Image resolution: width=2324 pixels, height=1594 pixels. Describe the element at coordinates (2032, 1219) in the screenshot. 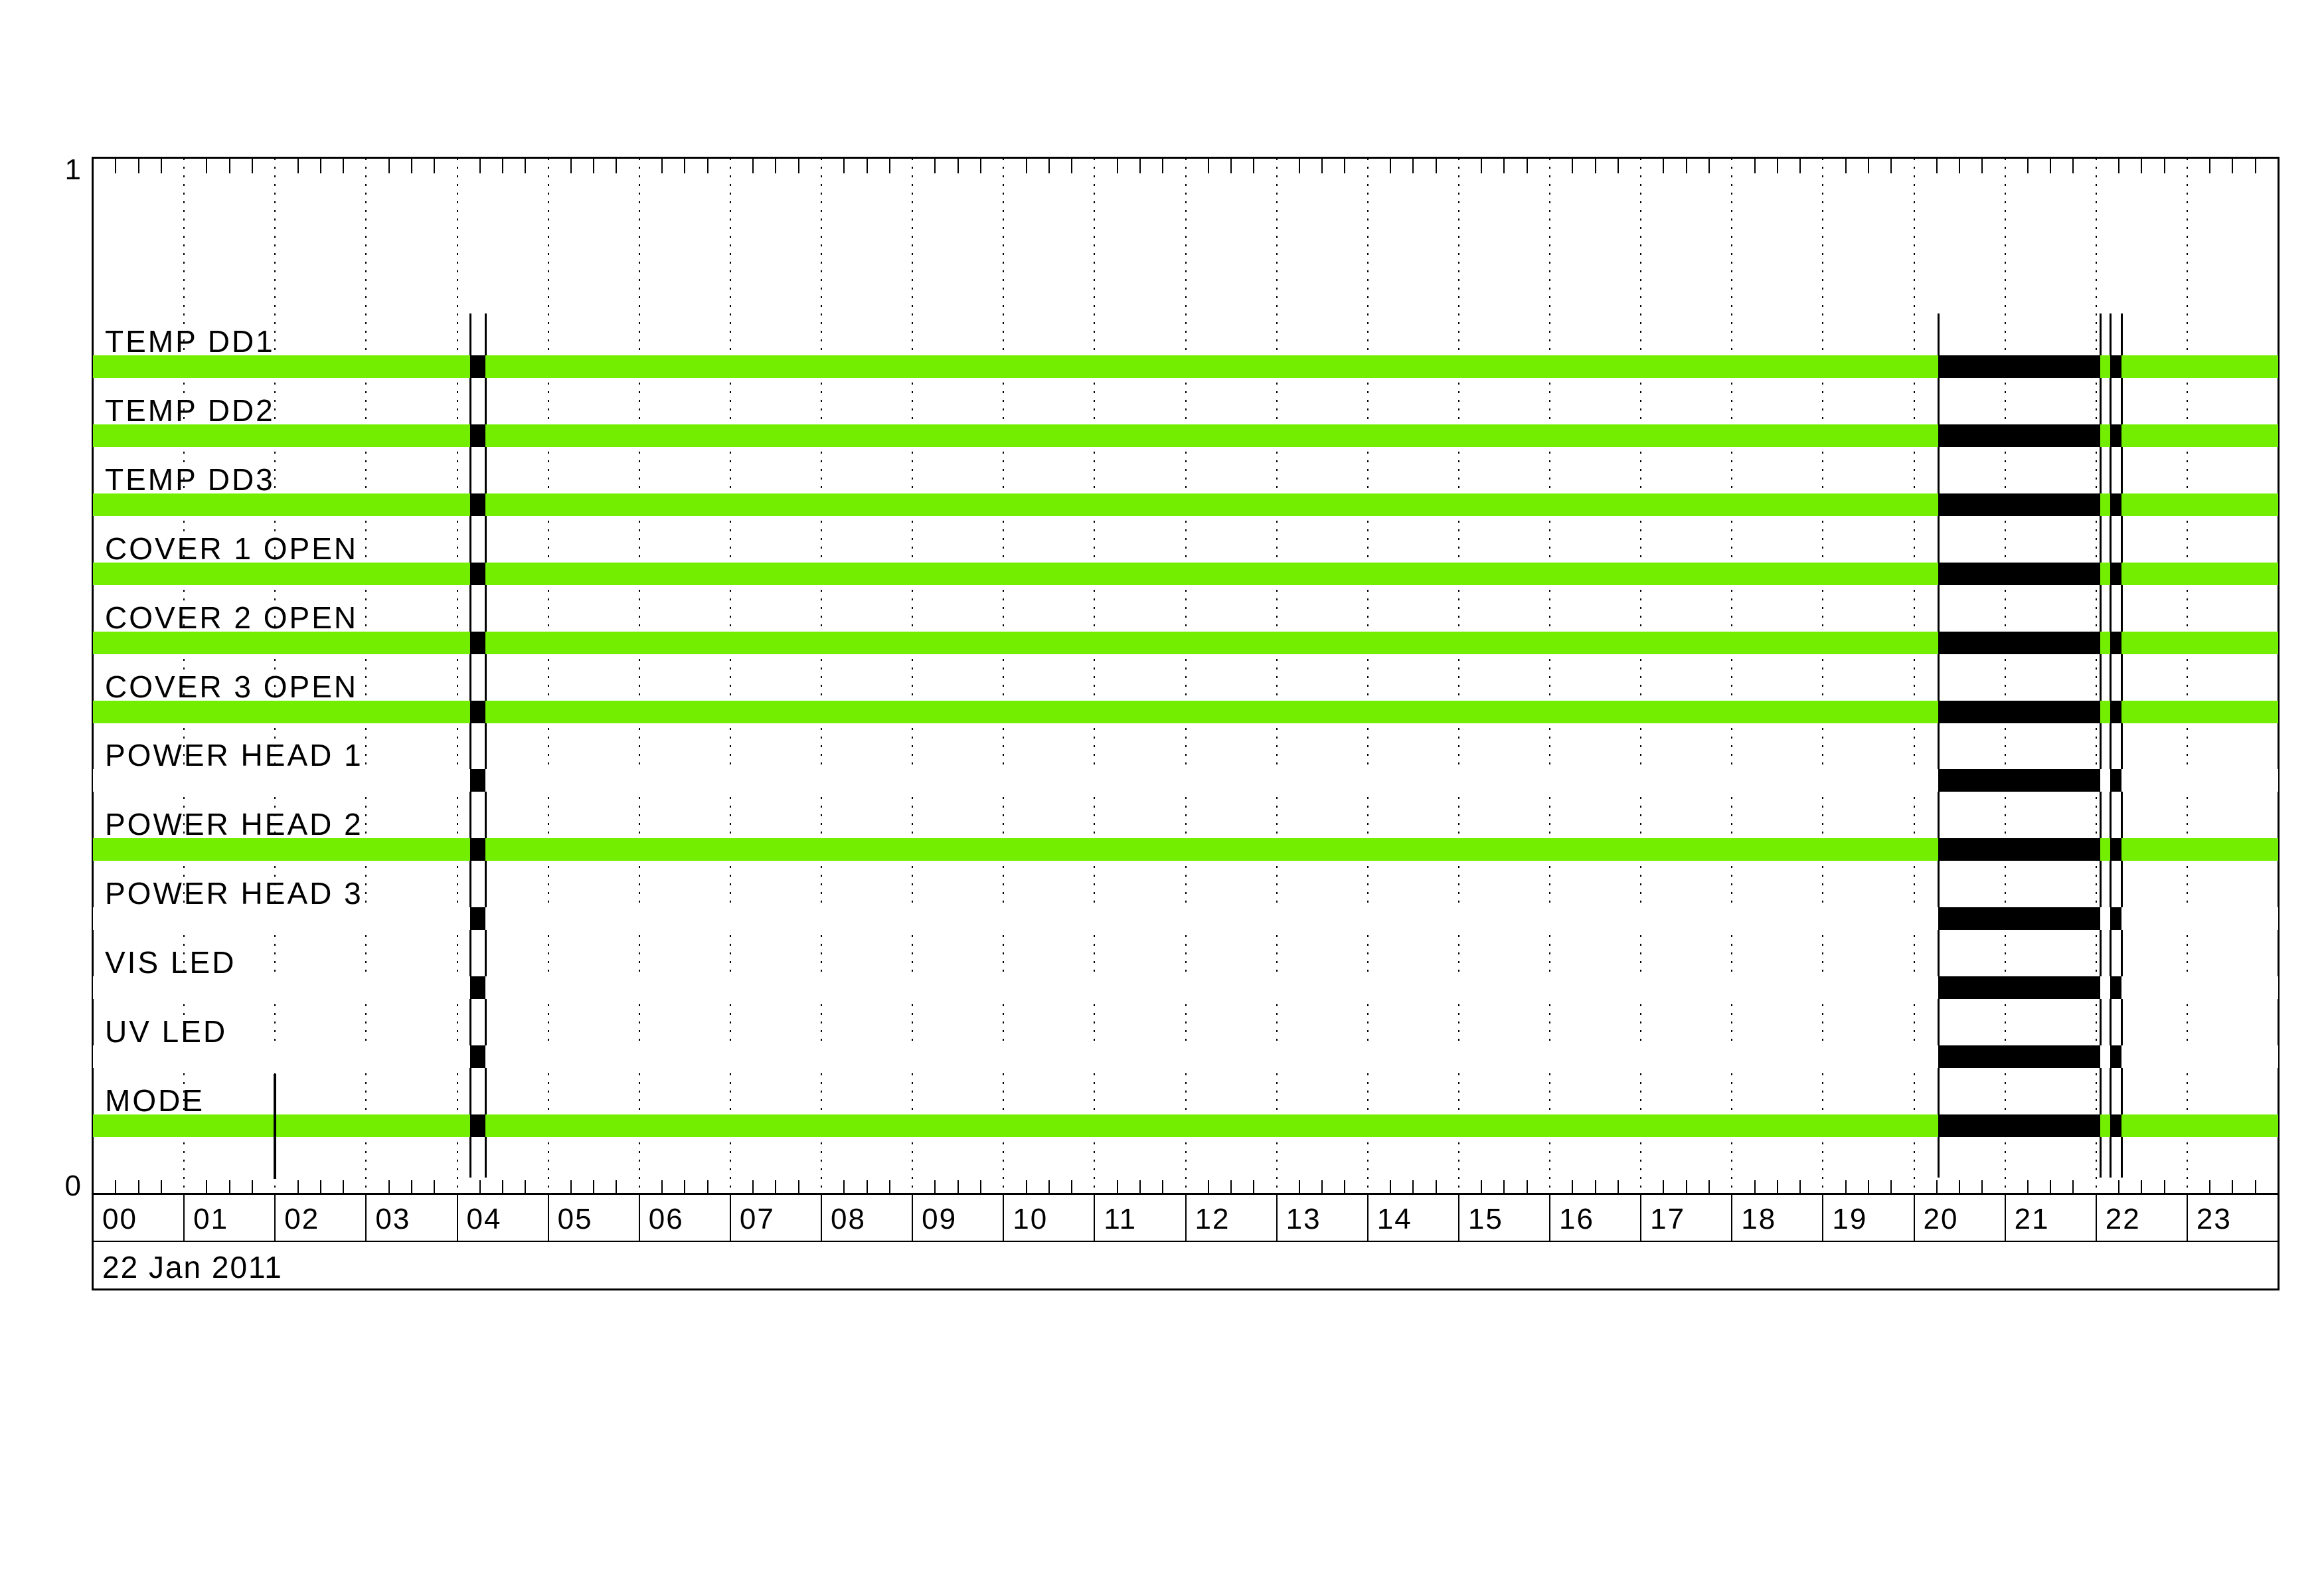

I see `hour-cell-label: 21` at that location.